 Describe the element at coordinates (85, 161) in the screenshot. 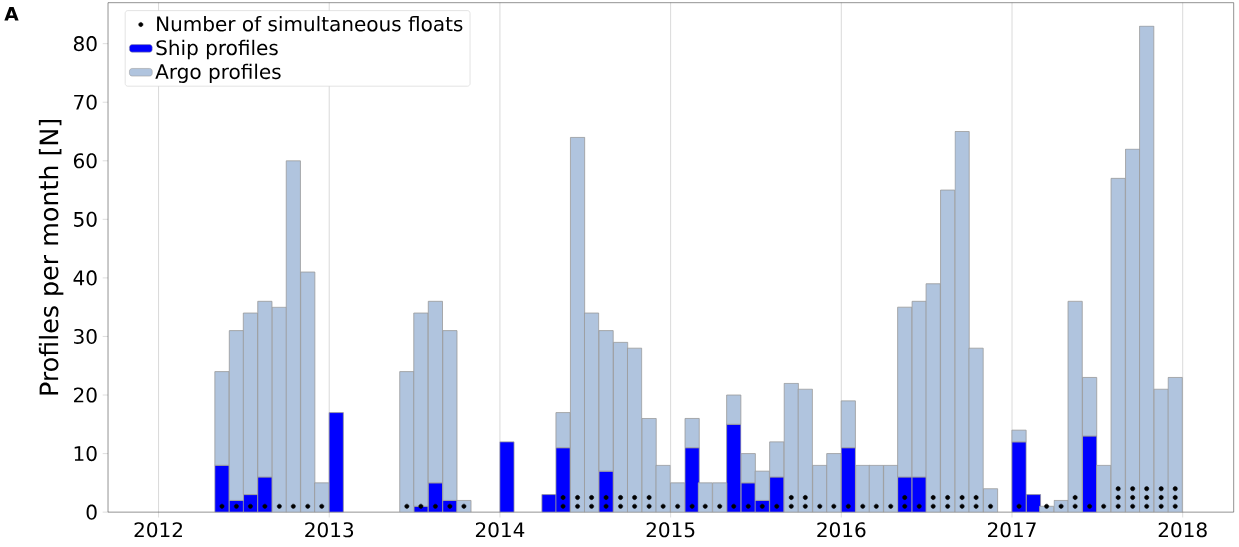

I see `y-tick-label: 60` at that location.